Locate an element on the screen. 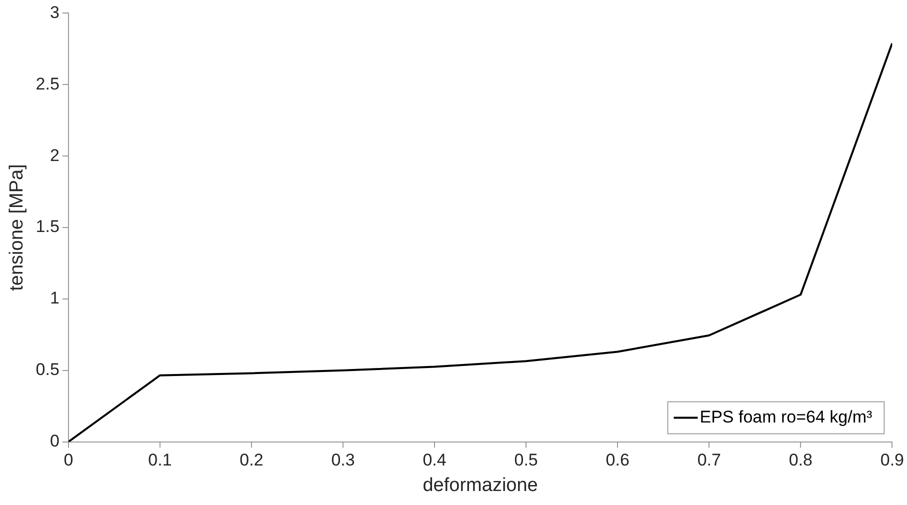 This screenshot has width=907, height=505. x-tick-label: 0.1 is located at coordinates (160, 460).